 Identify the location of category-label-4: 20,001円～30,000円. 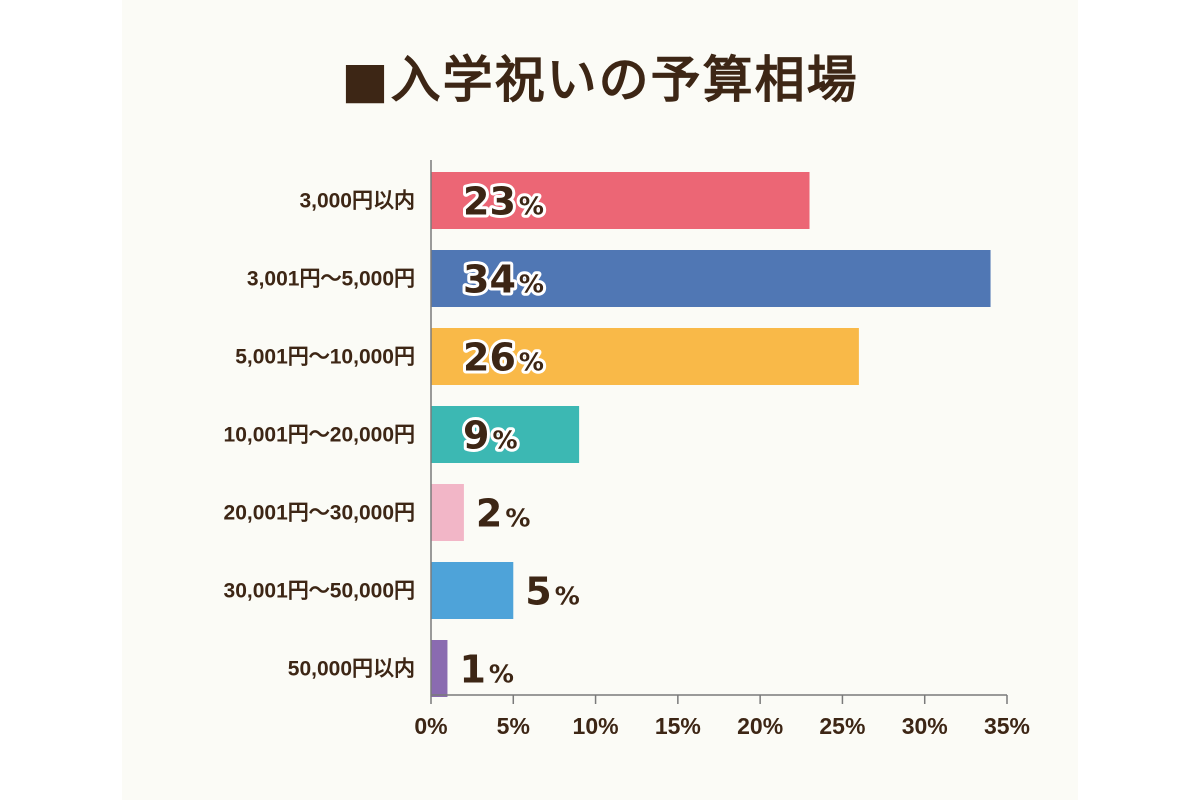
(319, 513).